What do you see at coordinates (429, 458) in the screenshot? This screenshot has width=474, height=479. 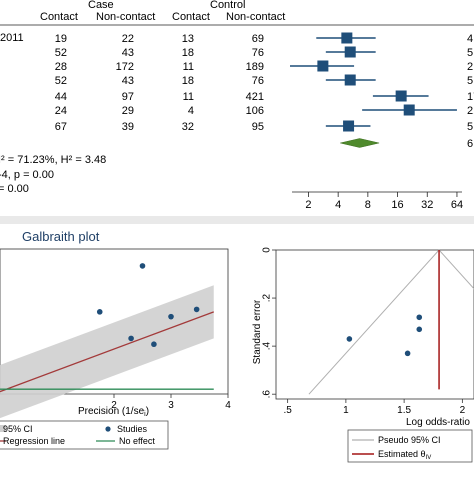 I see `legend-label-estimate-sub: IV` at bounding box center [429, 458].